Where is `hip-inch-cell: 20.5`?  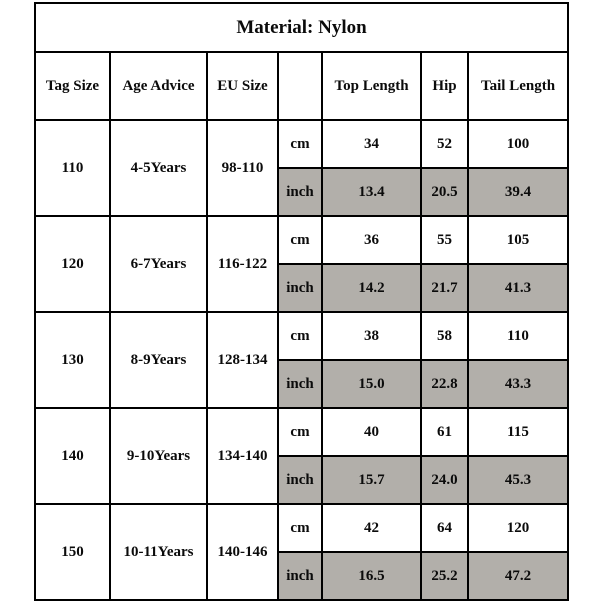 hip-inch-cell: 20.5 is located at coordinates (444, 192).